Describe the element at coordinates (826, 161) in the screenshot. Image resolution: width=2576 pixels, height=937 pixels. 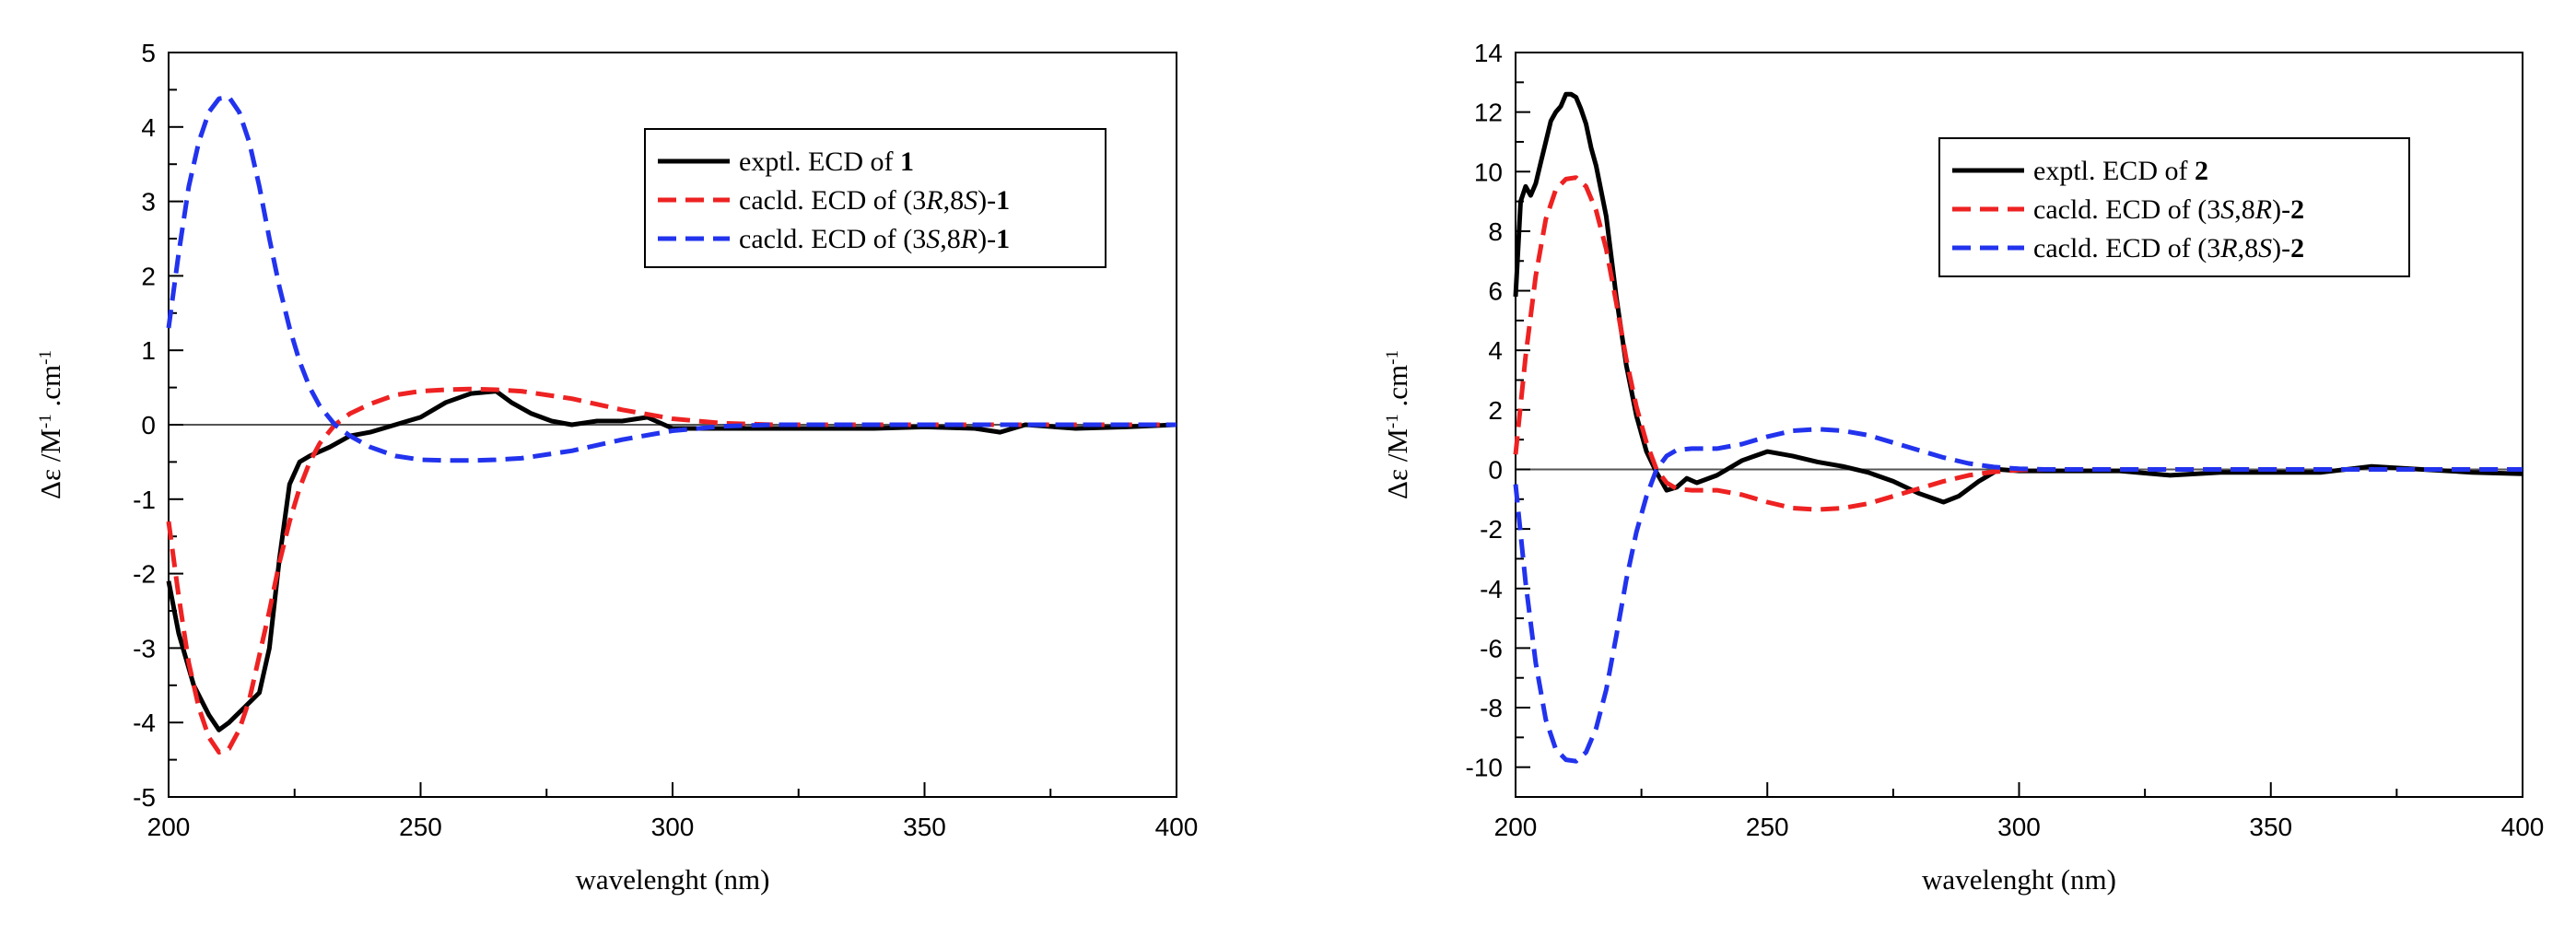
I see `legend-label-1: exptl. ECD of 1` at that location.